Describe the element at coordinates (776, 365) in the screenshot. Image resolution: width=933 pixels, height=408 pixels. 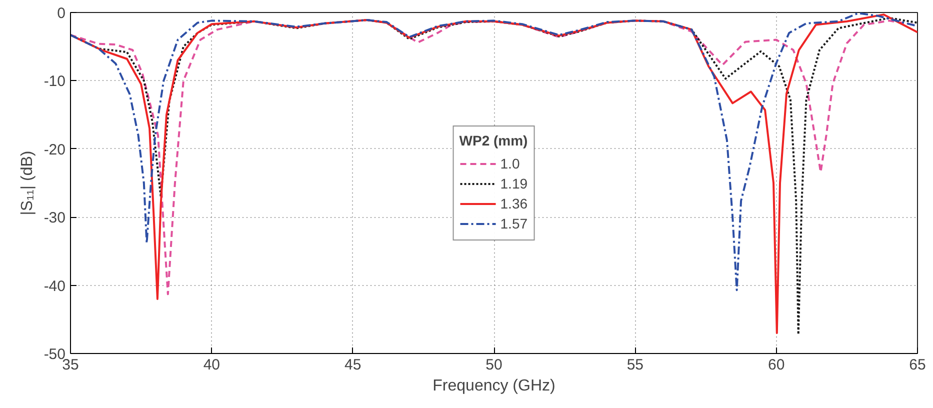
I see `x-tick-label: 60` at that location.